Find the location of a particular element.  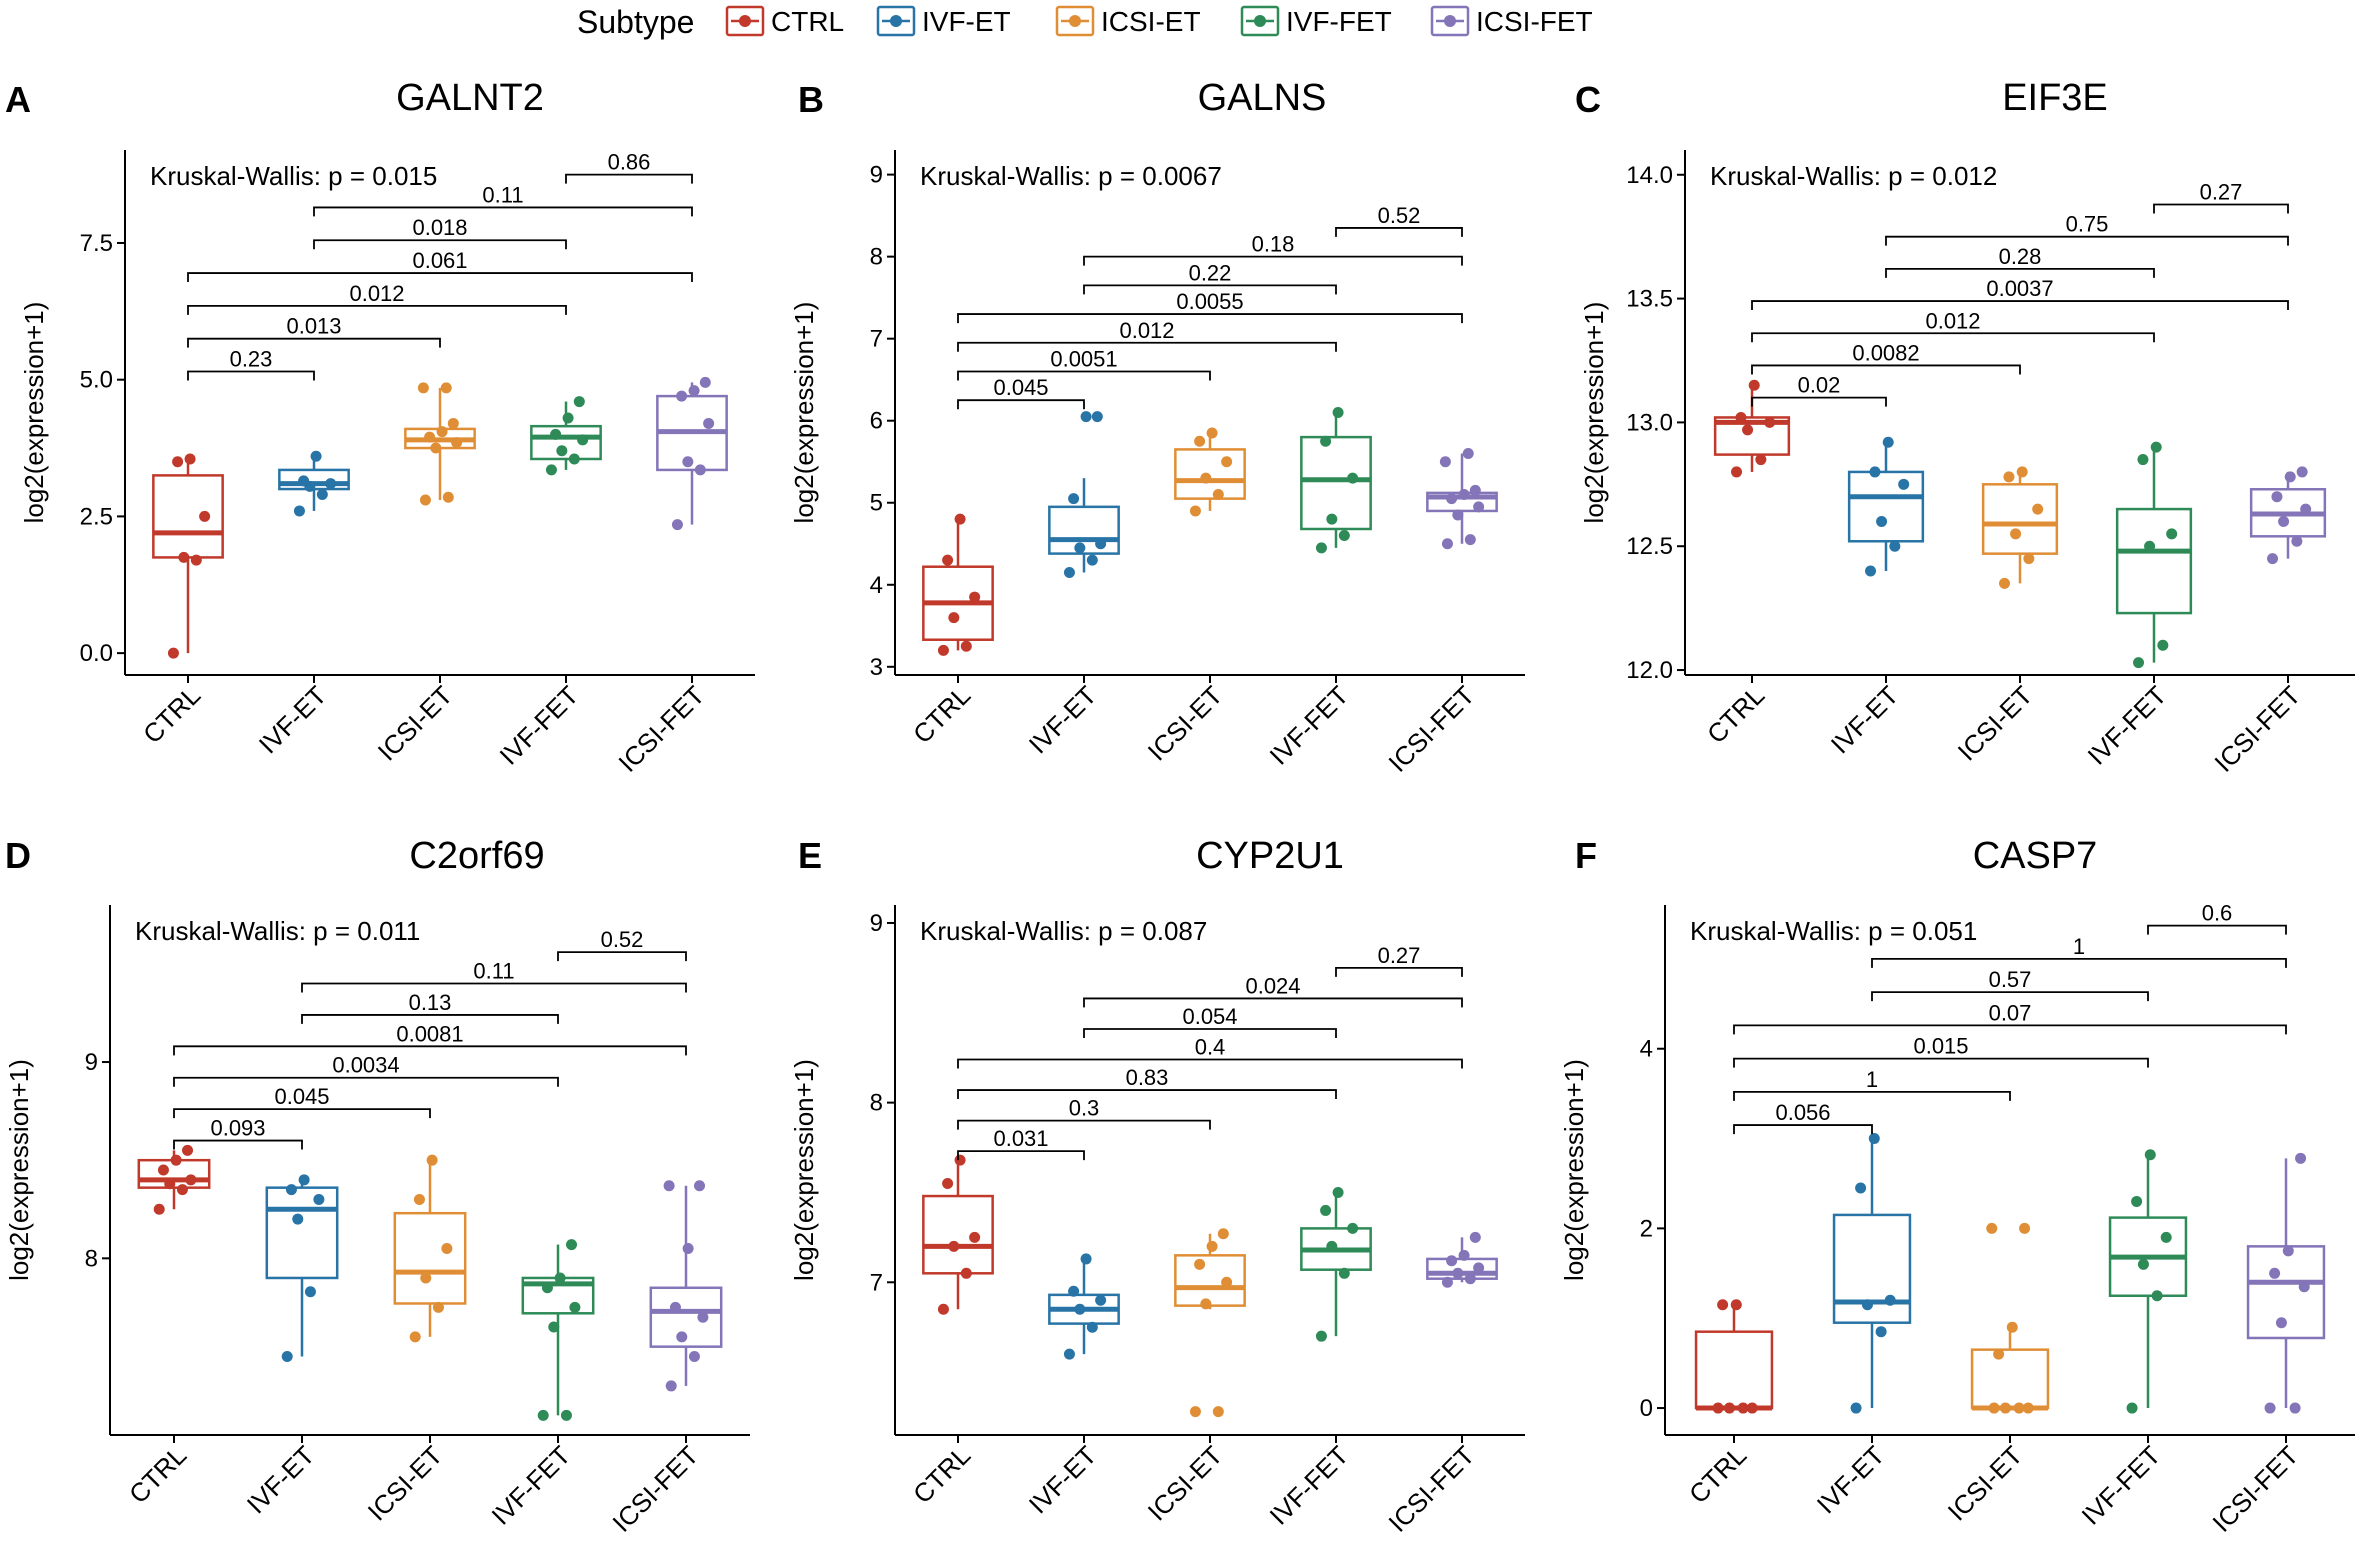

panel-letter: C is located at coordinates (1588, 99).